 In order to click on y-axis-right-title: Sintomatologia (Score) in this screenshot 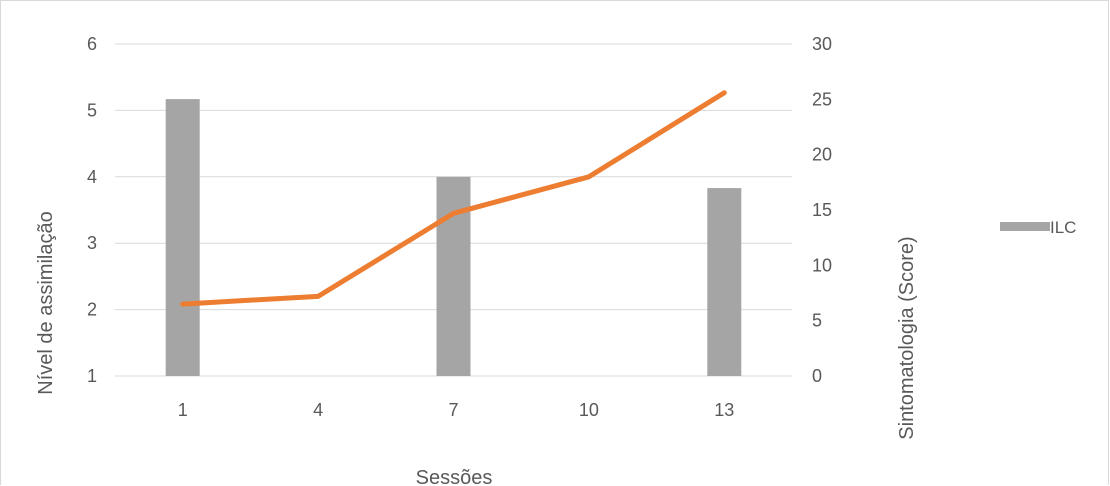, I will do `click(907, 337)`.